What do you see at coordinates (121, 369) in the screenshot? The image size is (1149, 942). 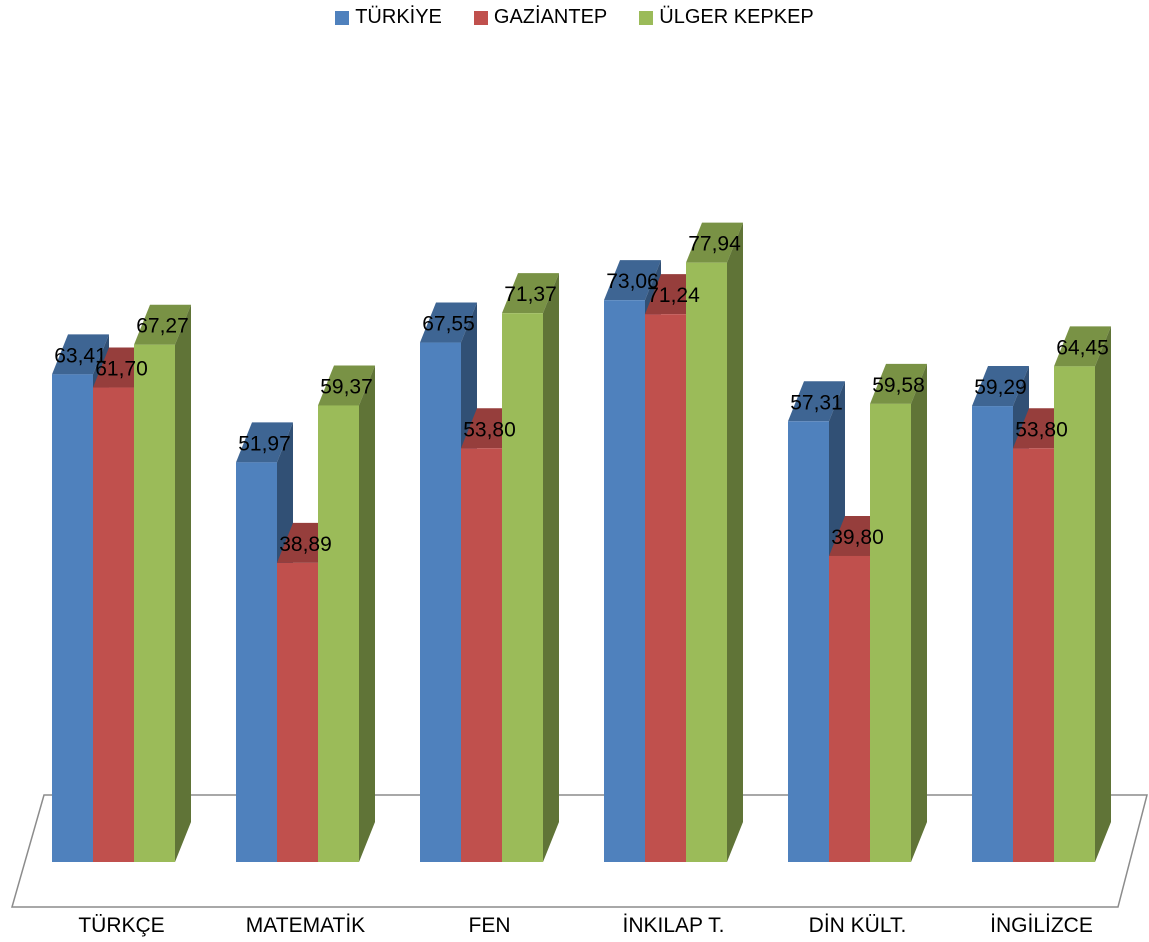 I see `data-label-0-1: 61,70` at bounding box center [121, 369].